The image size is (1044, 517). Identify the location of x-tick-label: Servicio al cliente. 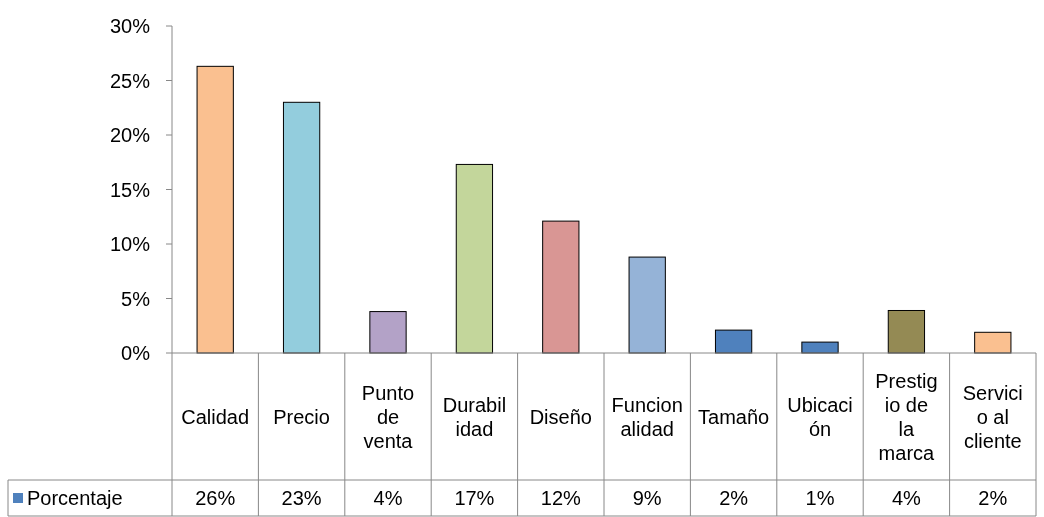
(992, 416).